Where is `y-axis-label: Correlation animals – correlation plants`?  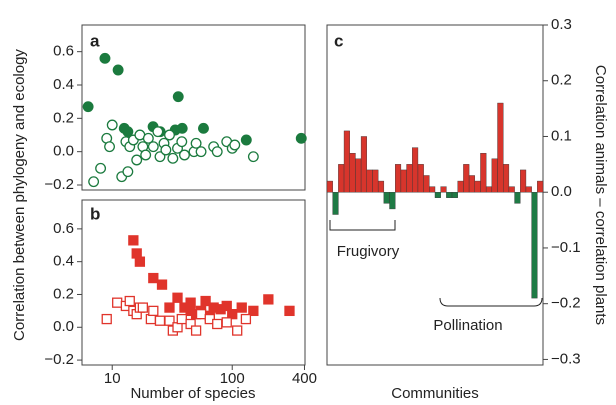
y-axis-label: Correlation animals – correlation plants is located at coordinates (600, 195).